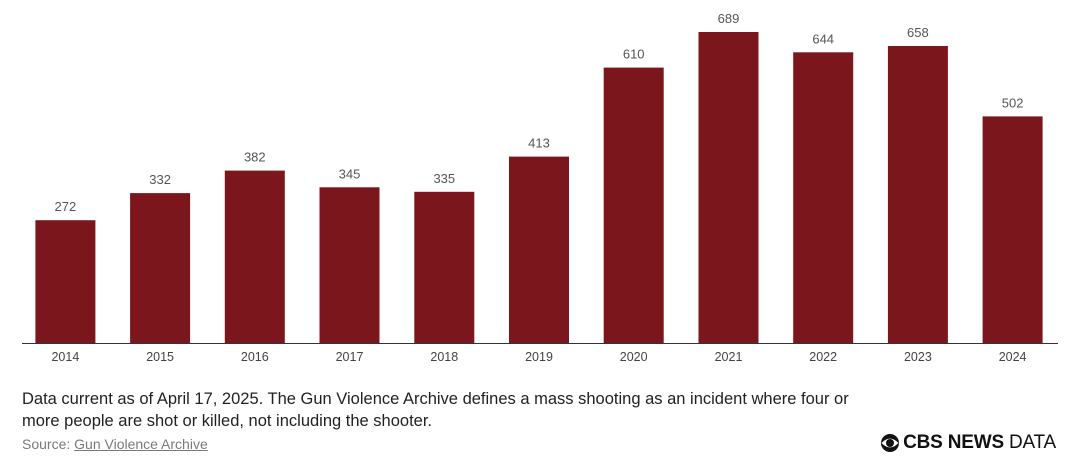  Describe the element at coordinates (66, 206) in the screenshot. I see `value-label-2014: 272` at that location.